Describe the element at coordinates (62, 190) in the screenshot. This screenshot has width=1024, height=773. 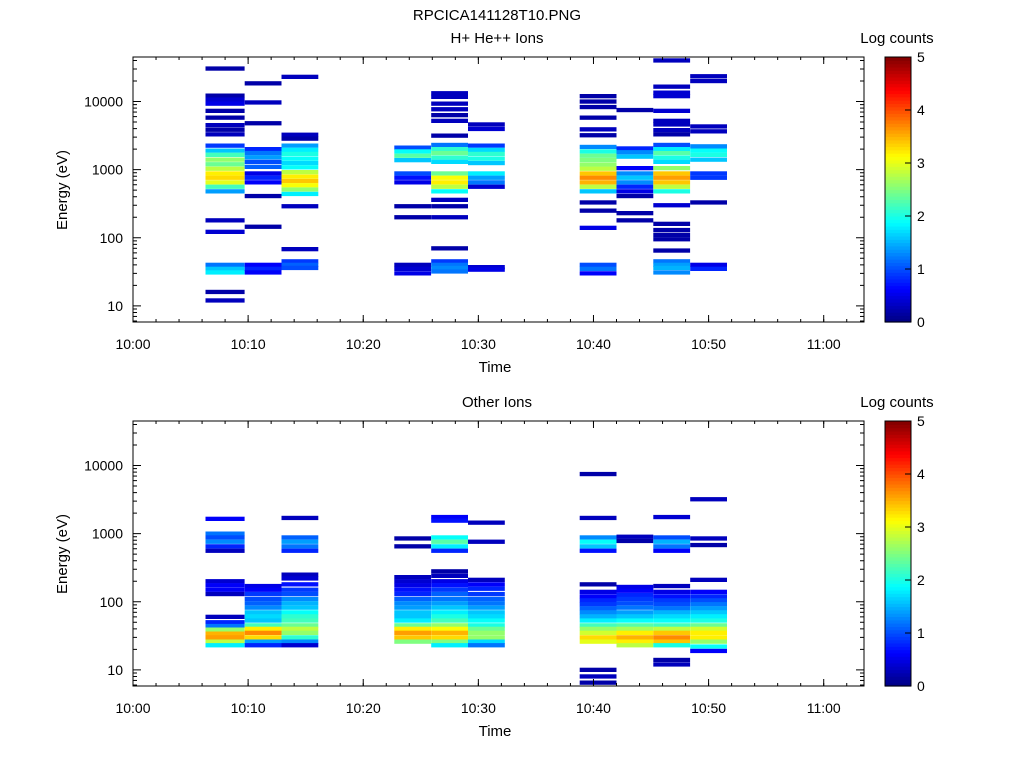
I see `y-axis-label: Energy (eV)` at that location.